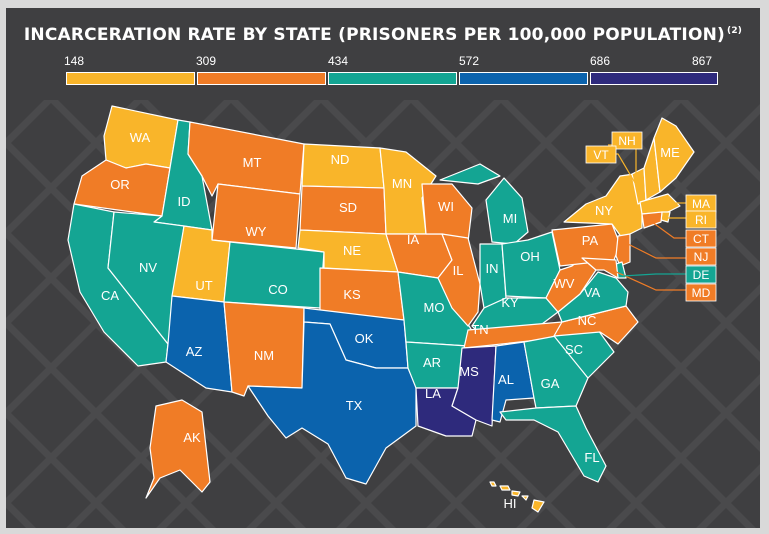 This screenshot has height=534, width=769. I want to click on callout-tag-md, so click(701, 292).